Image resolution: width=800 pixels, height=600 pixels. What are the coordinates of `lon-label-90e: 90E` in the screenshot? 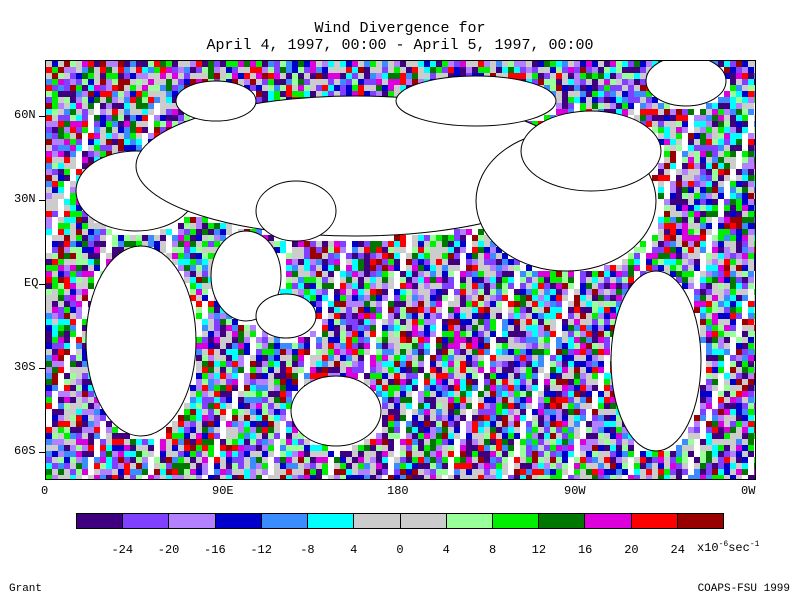 It's located at (223, 491).